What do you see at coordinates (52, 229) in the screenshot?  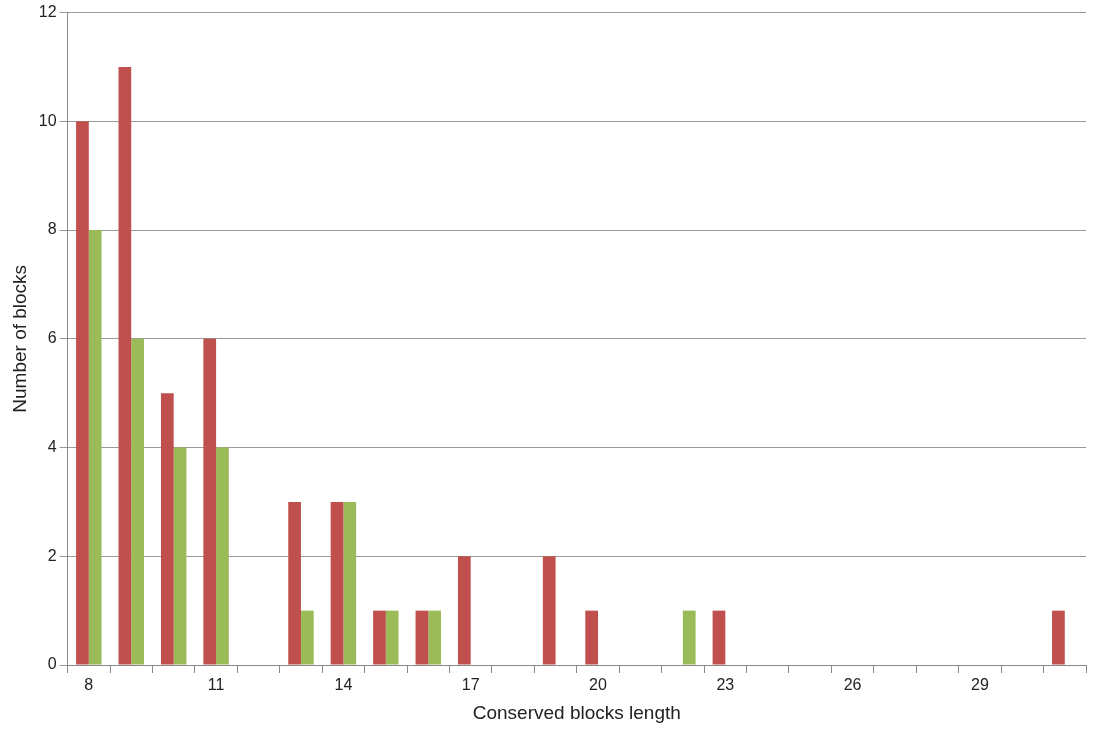 I see `y-tick-label: 8` at bounding box center [52, 229].